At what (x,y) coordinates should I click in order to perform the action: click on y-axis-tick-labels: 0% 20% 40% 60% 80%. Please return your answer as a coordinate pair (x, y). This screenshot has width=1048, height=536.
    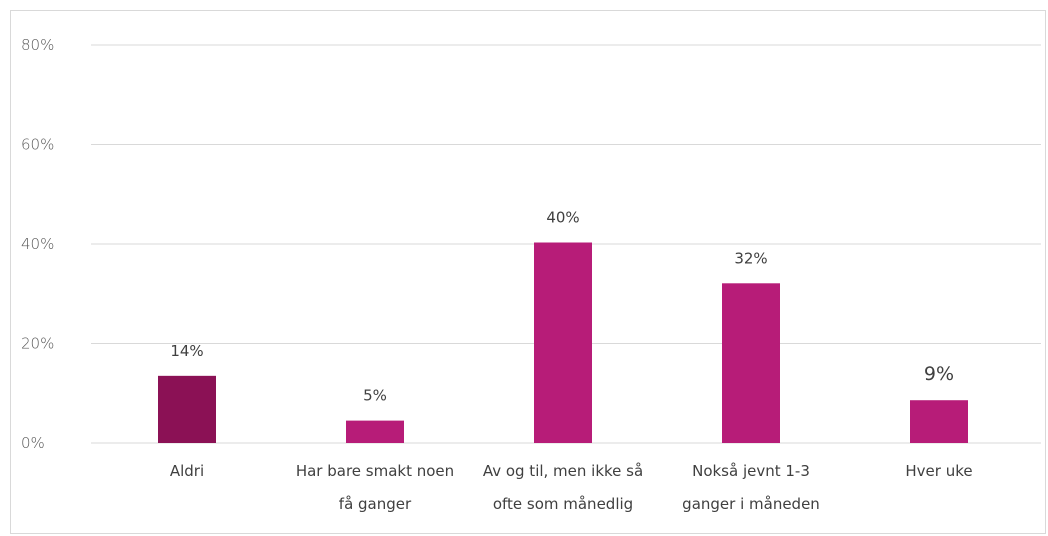
    Looking at the image, I should click on (37, 244).